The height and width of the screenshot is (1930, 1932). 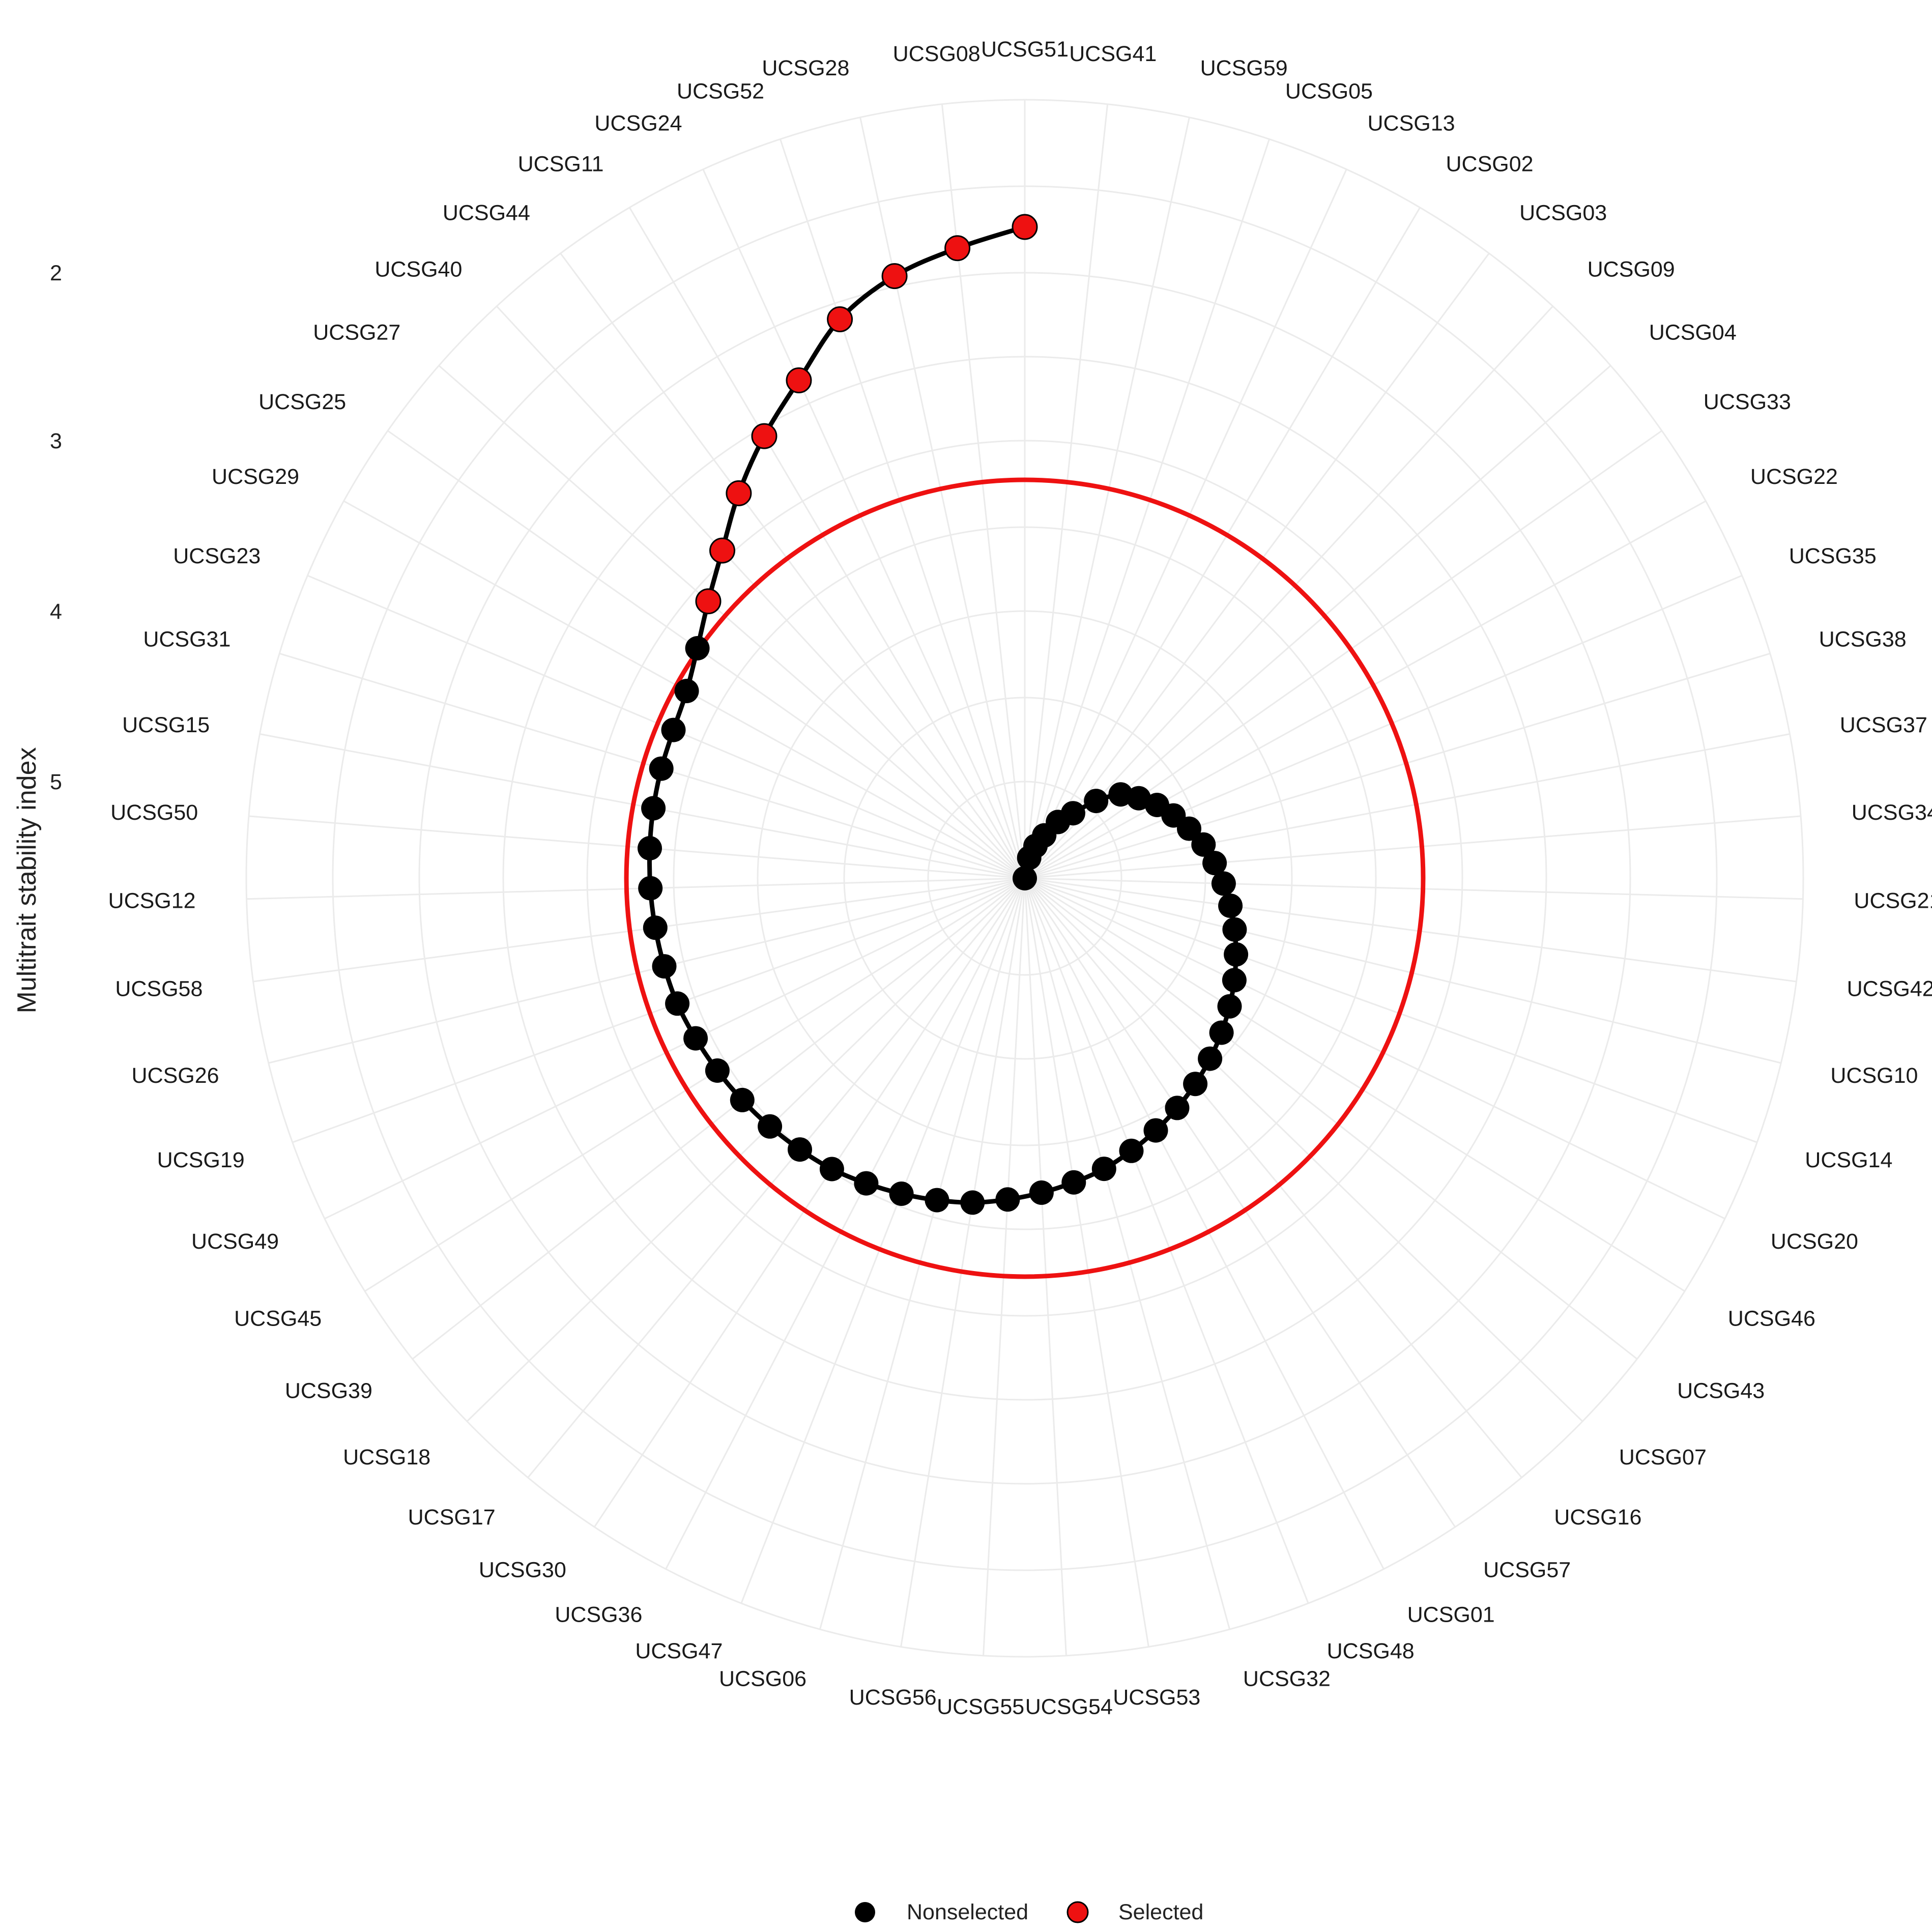 I want to click on point-ucsg20, so click(x=1234, y=980).